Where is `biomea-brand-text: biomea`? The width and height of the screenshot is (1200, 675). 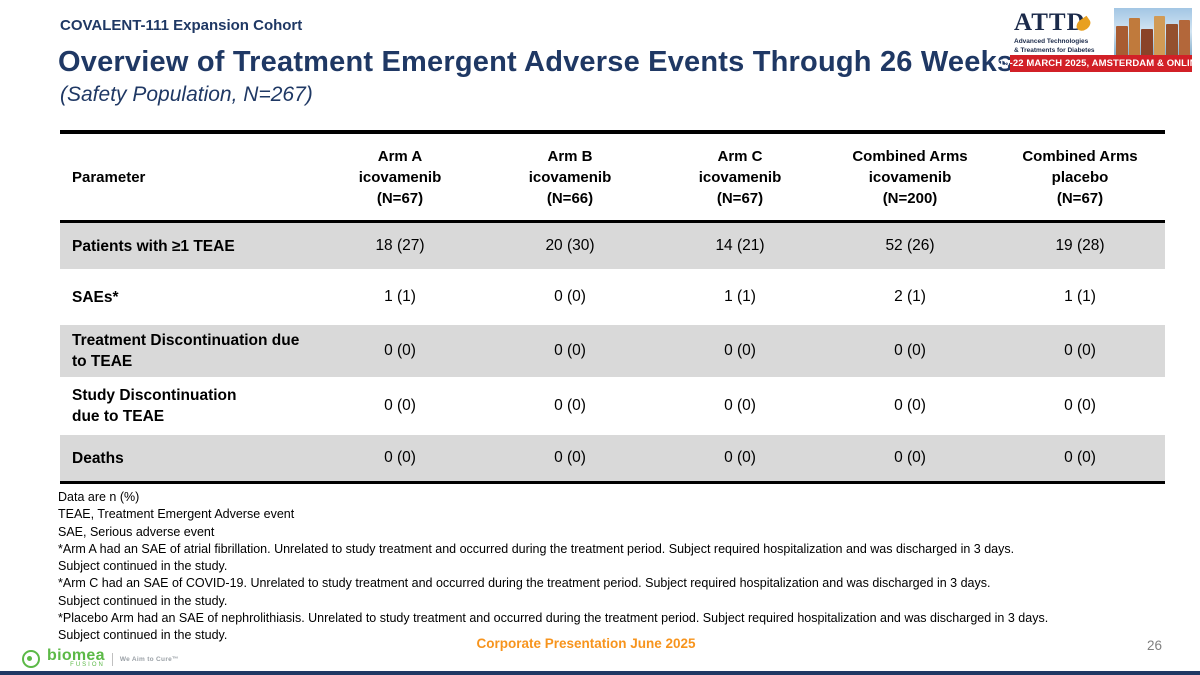 biomea-brand-text: biomea is located at coordinates (76, 655).